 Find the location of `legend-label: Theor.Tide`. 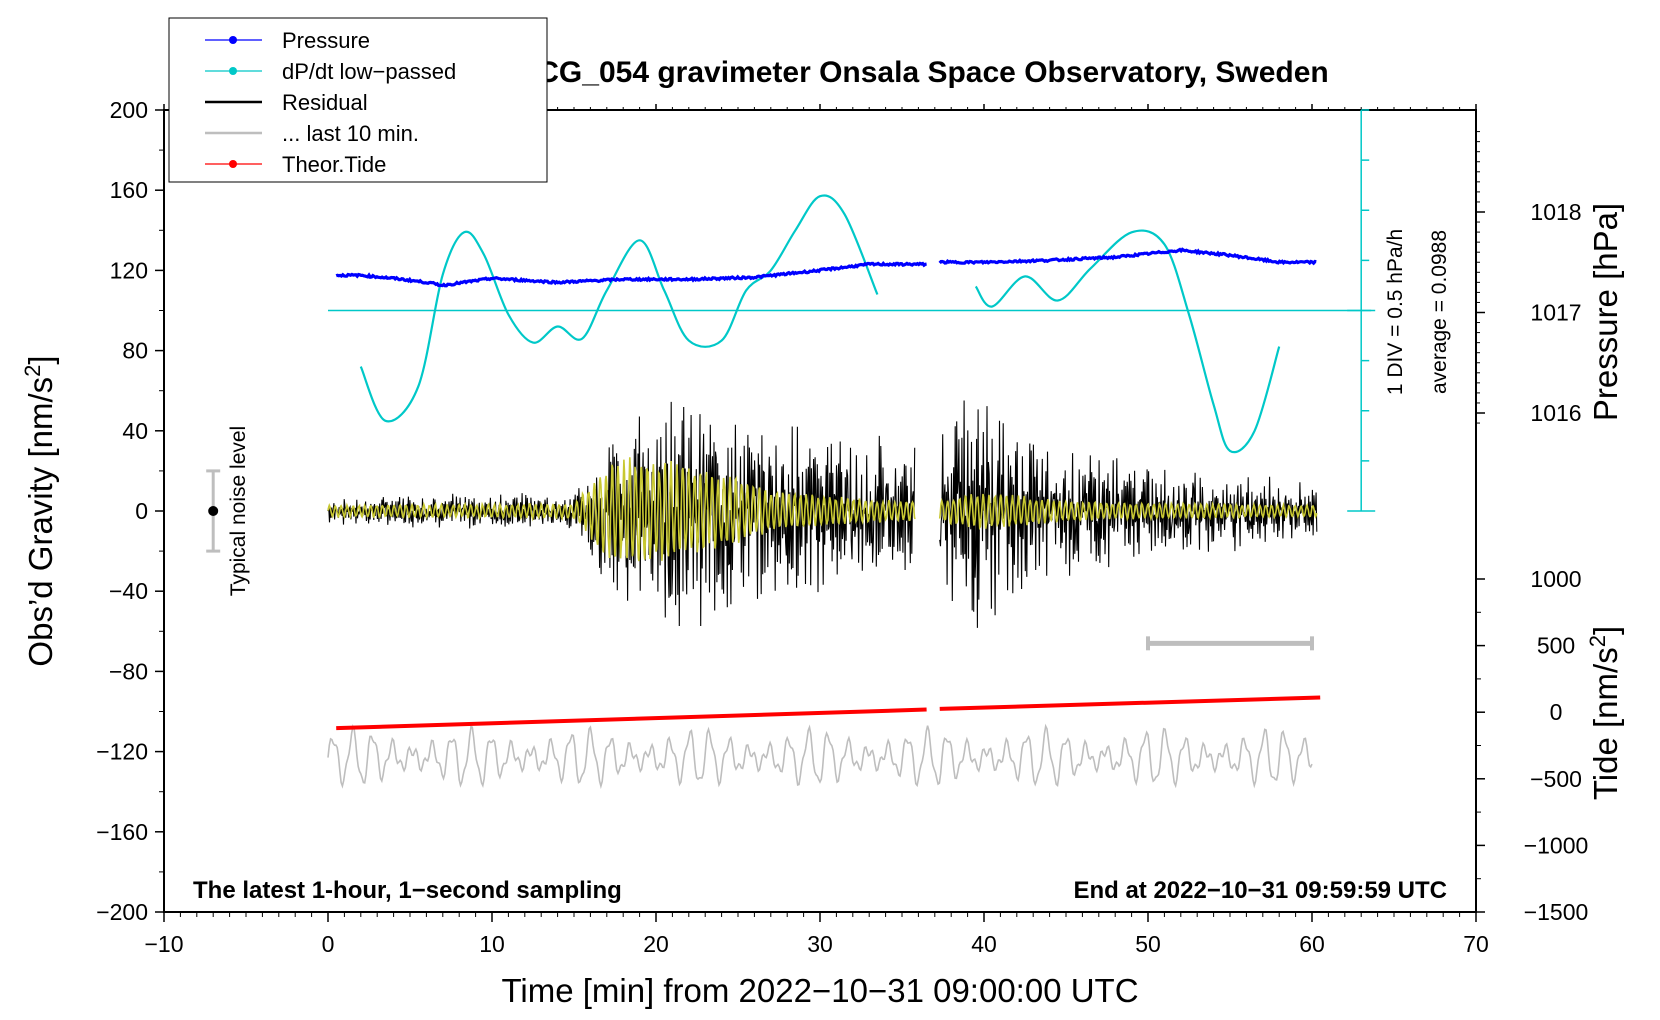

legend-label: Theor.Tide is located at coordinates (334, 164).